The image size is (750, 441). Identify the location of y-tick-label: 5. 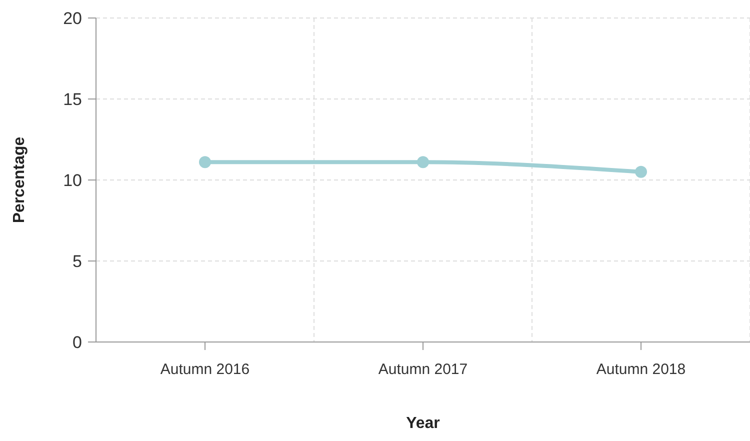
(77, 261).